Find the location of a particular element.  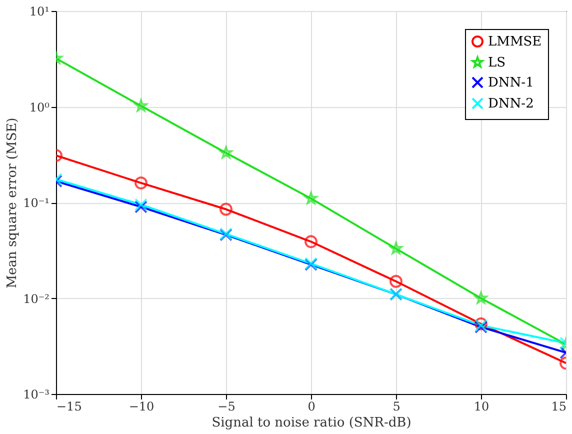

legend-label: DNN-2 is located at coordinates (511, 104).